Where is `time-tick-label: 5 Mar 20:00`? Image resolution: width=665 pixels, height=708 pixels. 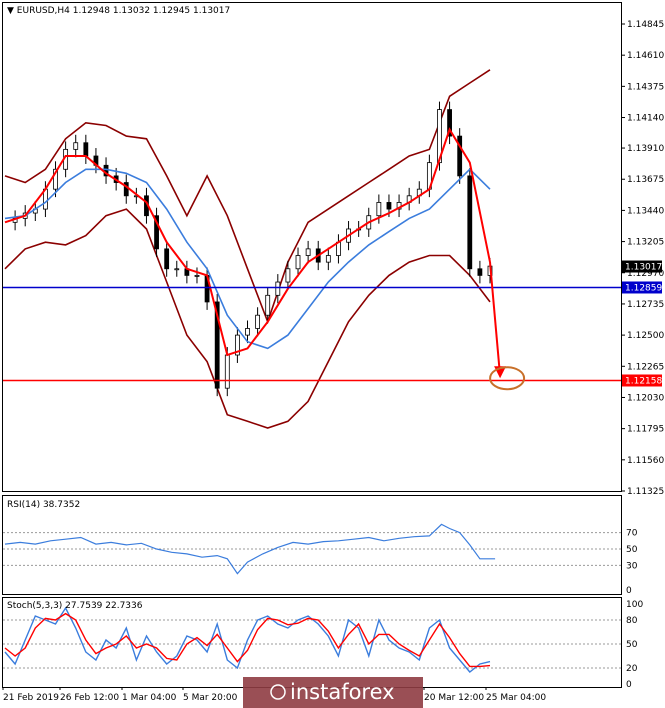 time-tick-label: 5 Mar 20:00 is located at coordinates (210, 698).